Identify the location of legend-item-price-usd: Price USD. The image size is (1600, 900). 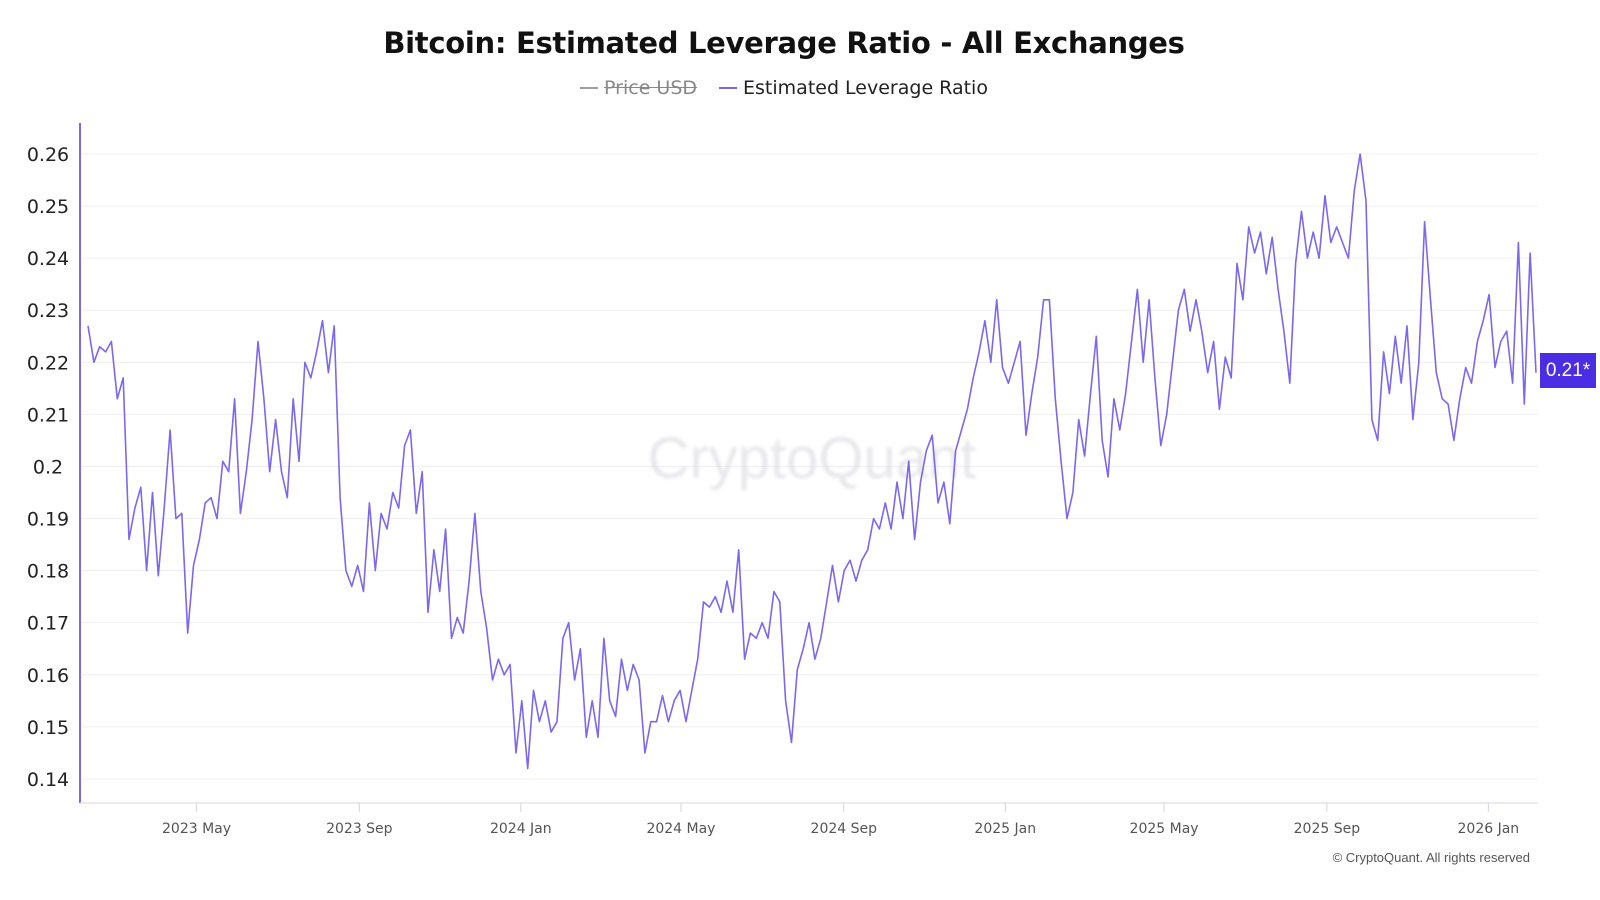
(638, 88).